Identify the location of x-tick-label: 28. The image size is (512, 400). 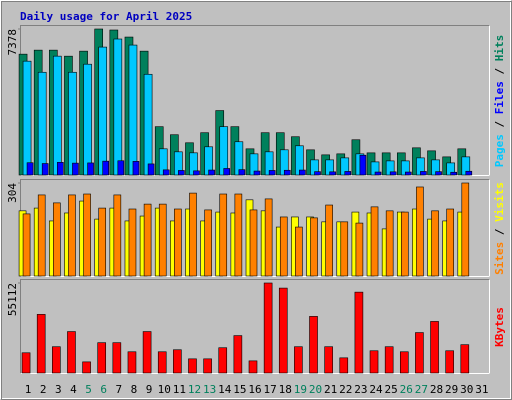
(436, 389).